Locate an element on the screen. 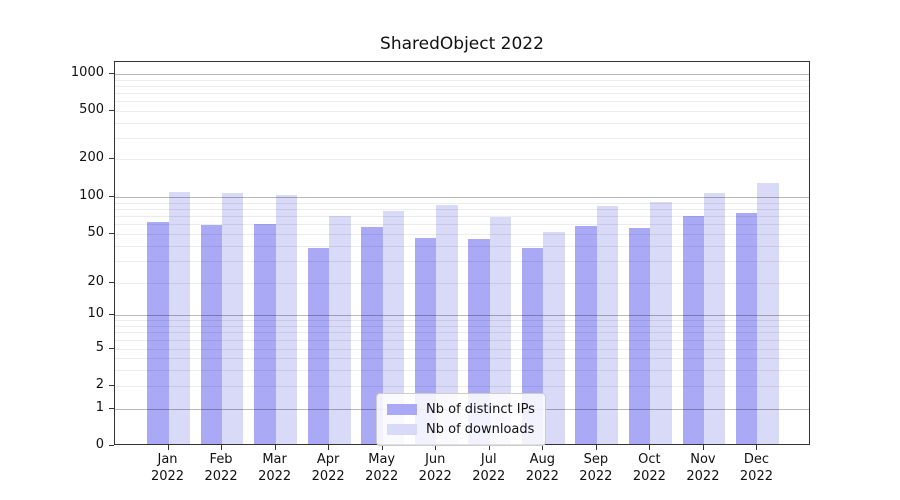 Image resolution: width=900 pixels, height=500 pixels. x-tick-mark-nov is located at coordinates (703, 447).